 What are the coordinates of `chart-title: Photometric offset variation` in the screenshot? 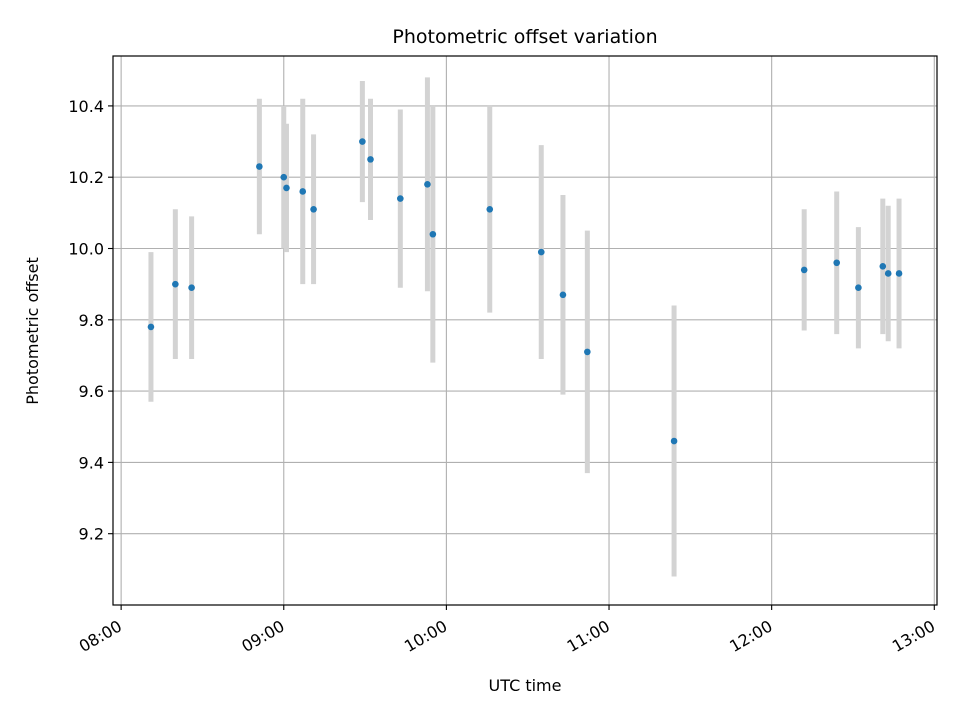 It's located at (524, 37).